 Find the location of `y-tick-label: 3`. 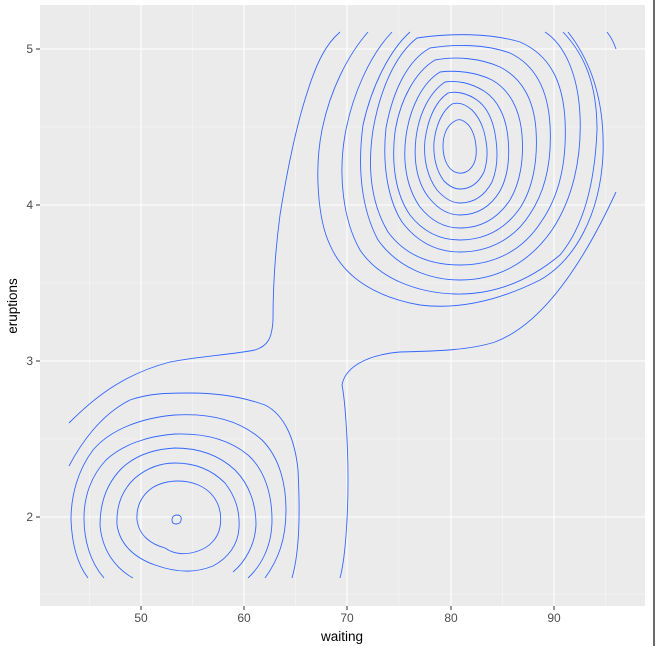

y-tick-label: 3 is located at coordinates (29, 361).